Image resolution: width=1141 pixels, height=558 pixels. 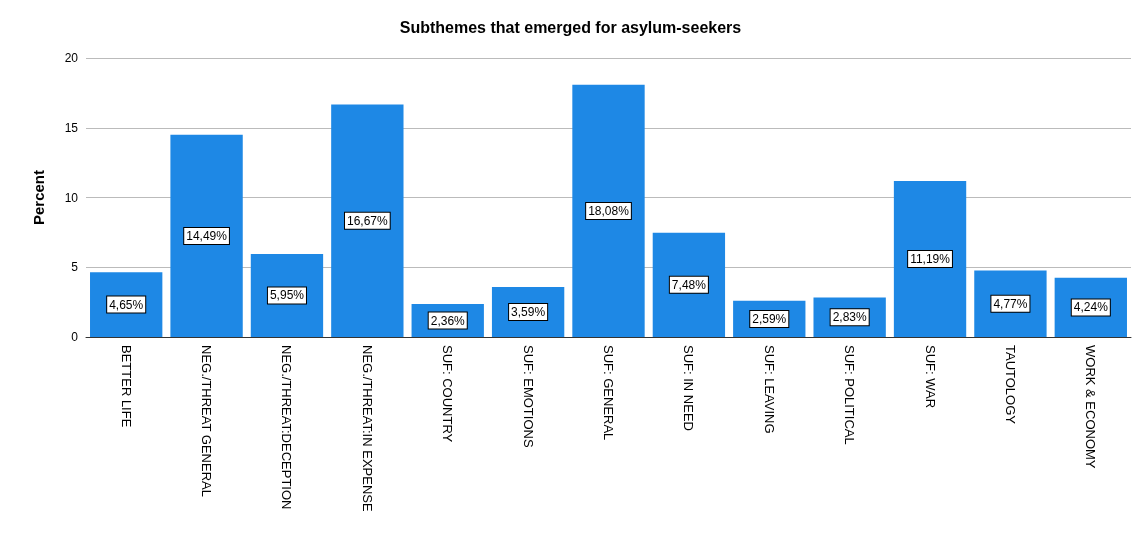 I want to click on y-axis-title: Percent, so click(x=38, y=197).